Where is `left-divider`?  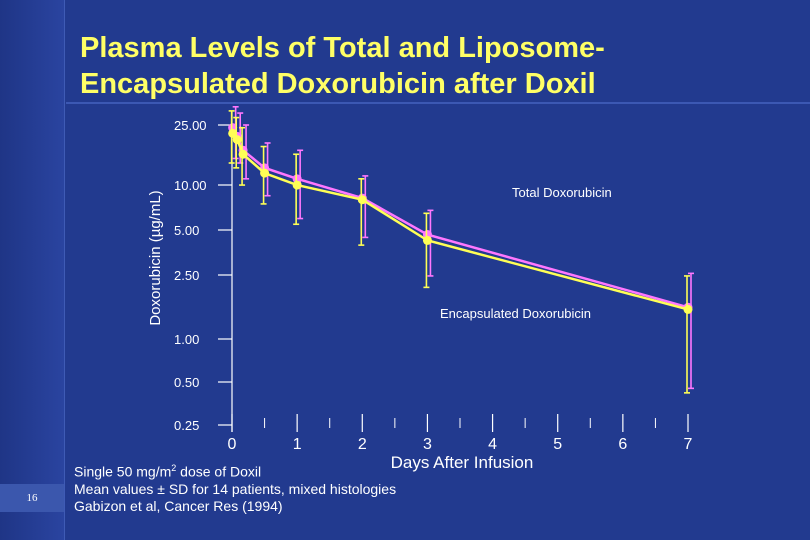
left-divider is located at coordinates (64, 270).